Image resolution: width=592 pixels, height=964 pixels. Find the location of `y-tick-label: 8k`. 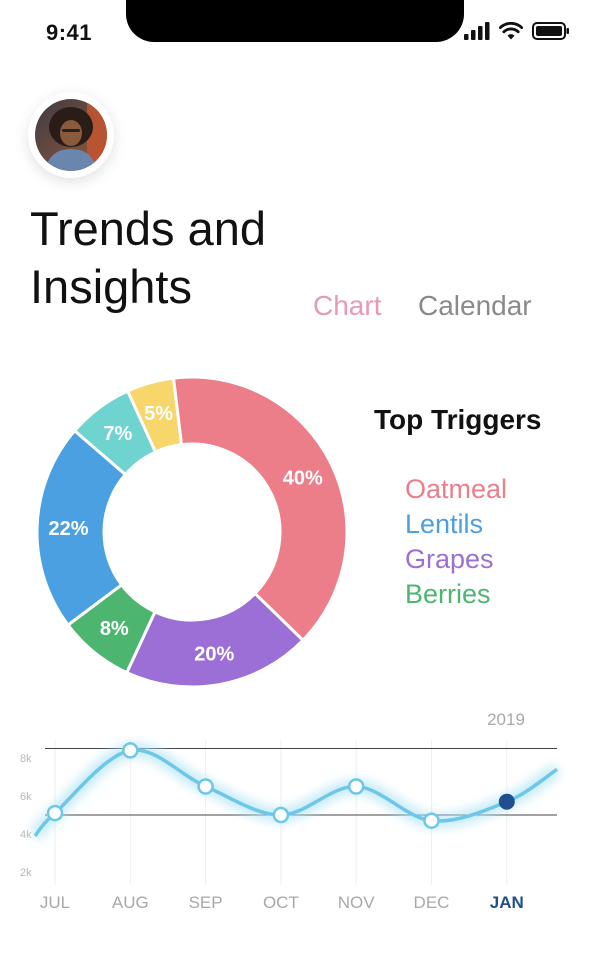

y-tick-label: 8k is located at coordinates (26, 759).